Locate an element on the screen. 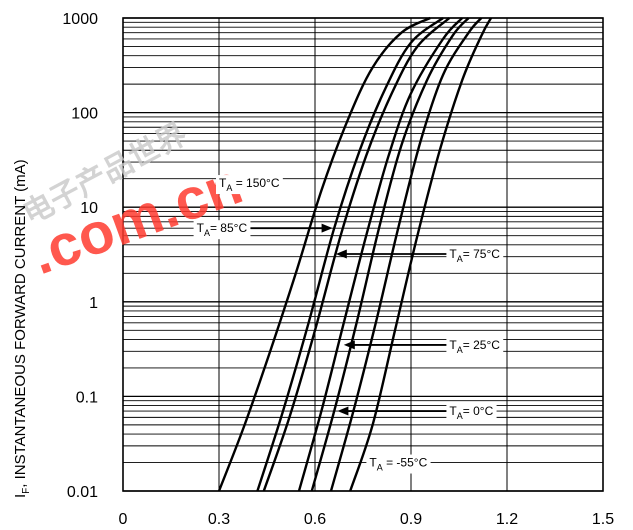 This screenshot has width=633, height=530. watermark: 电子产品世界 .com.cn is located at coordinates (133, 202).